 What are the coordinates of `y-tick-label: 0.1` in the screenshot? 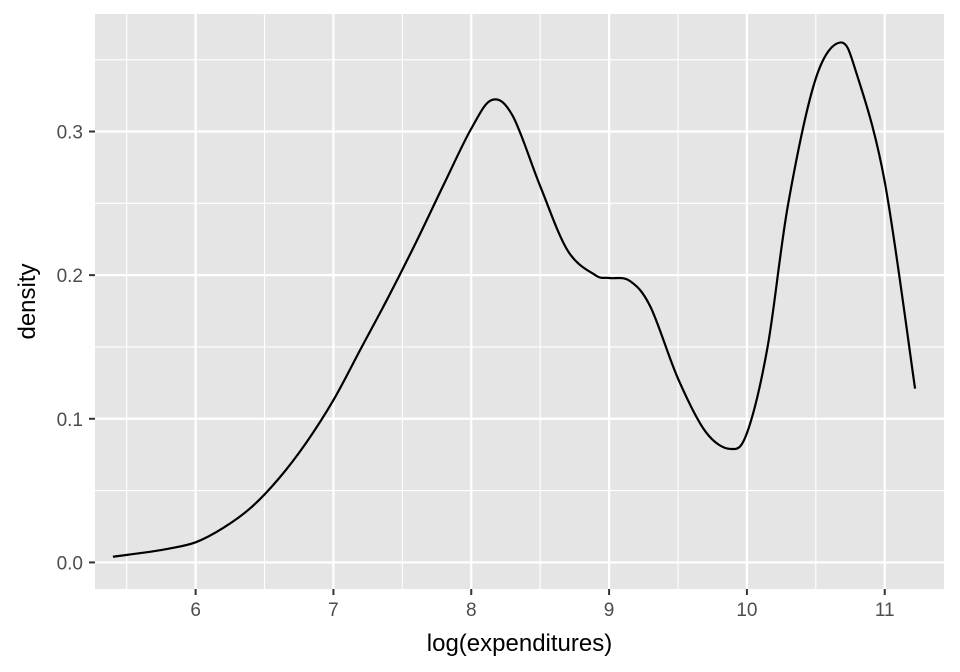 It's located at (70, 420).